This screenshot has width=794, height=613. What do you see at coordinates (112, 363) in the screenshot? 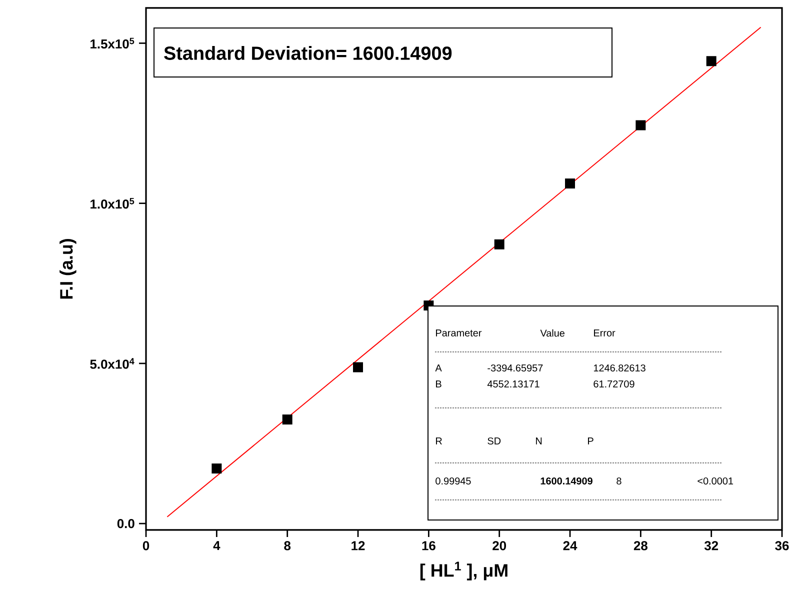
I see `y-tick-label: 5.0x10$^{4}$` at bounding box center [112, 363].